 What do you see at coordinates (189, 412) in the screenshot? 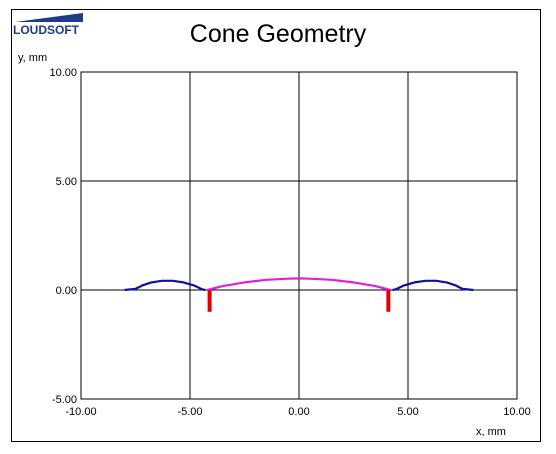
I see `x-tick-label: -5.00` at bounding box center [189, 412].